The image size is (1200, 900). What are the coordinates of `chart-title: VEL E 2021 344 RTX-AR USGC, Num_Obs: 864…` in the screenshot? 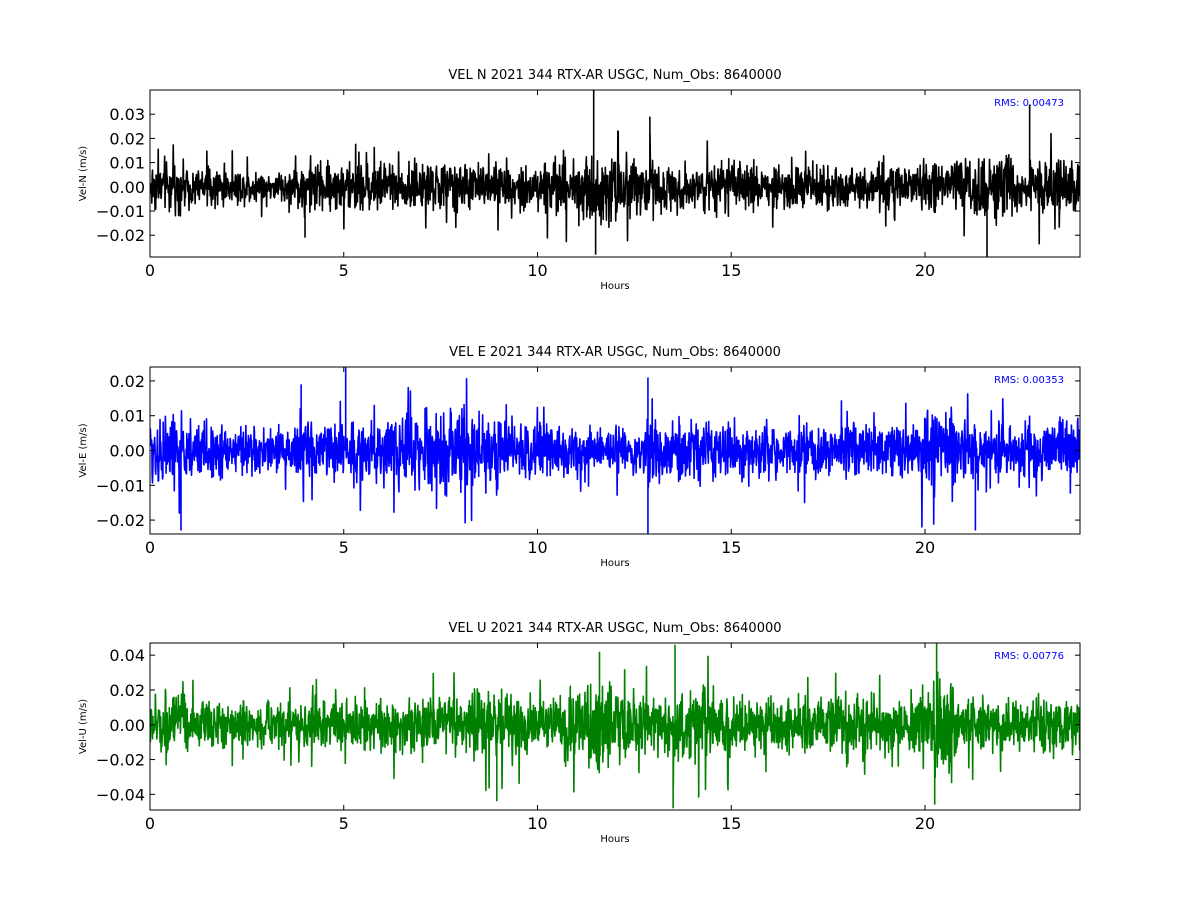 It's located at (615, 352).